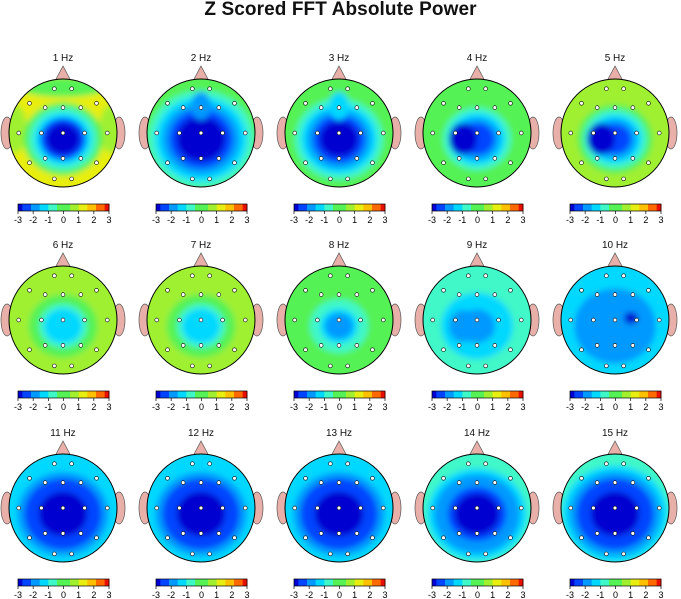 Image resolution: width=681 pixels, height=599 pixels. What do you see at coordinates (63, 513) in the screenshot?
I see `topomap: 11 Hz -3 -2 -1 0 1 2 3` at bounding box center [63, 513].